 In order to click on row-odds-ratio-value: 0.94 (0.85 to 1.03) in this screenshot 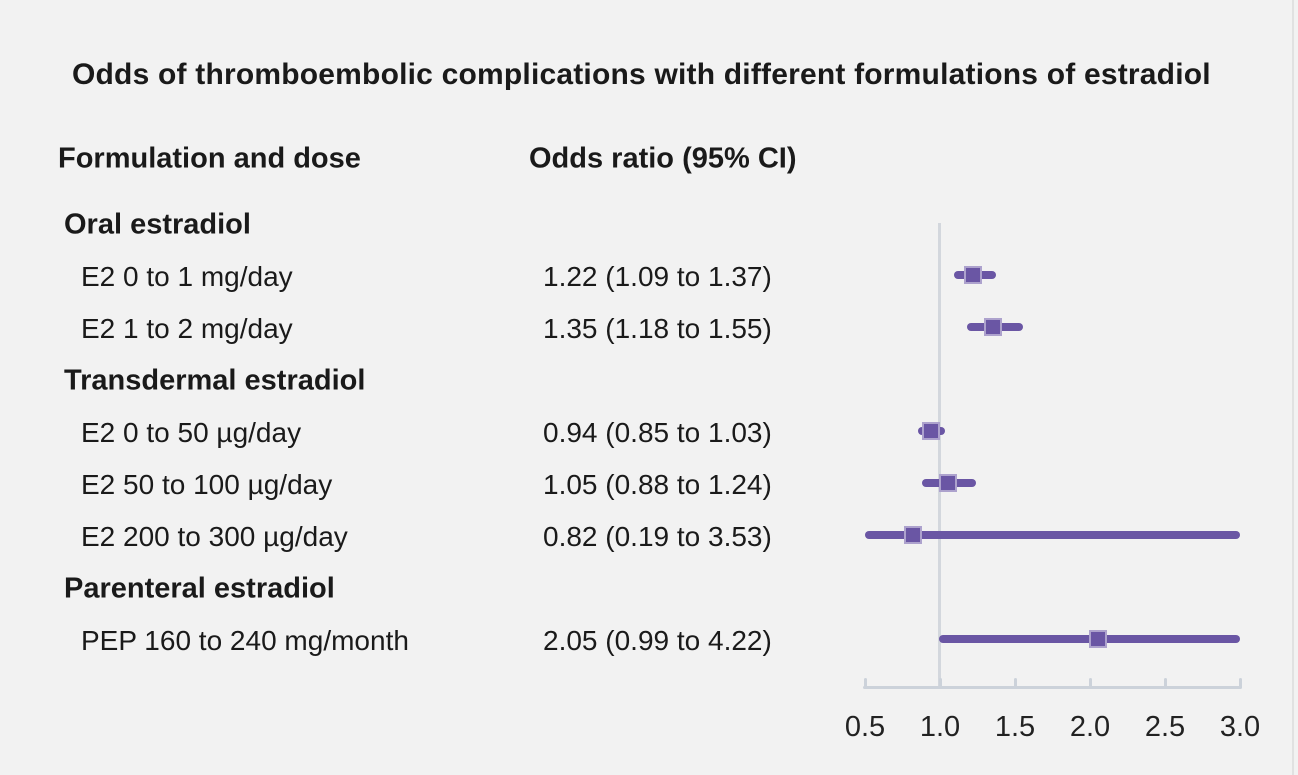, I will do `click(657, 432)`.